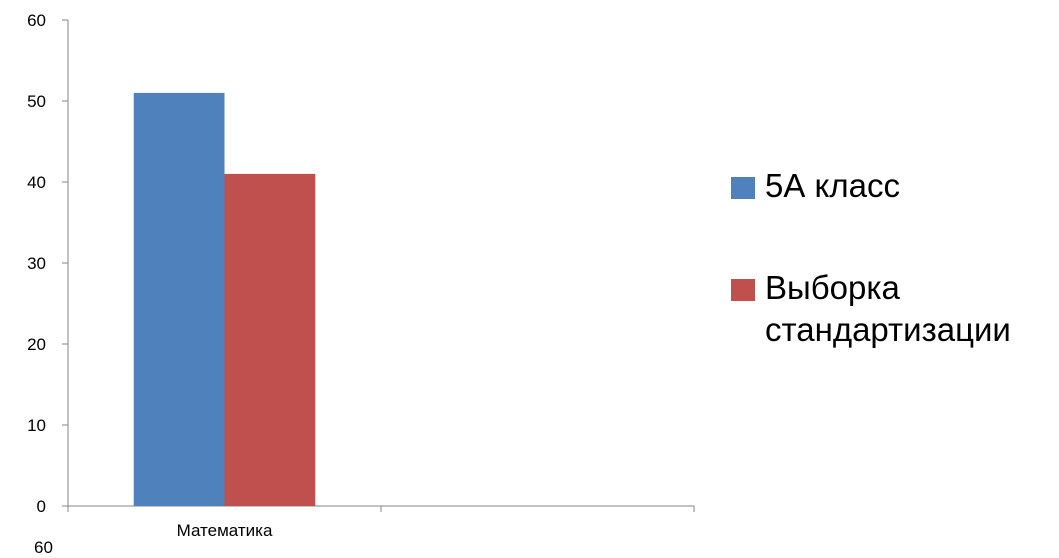 The width and height of the screenshot is (1059, 558). I want to click on x-category-label: Математика, so click(225, 530).